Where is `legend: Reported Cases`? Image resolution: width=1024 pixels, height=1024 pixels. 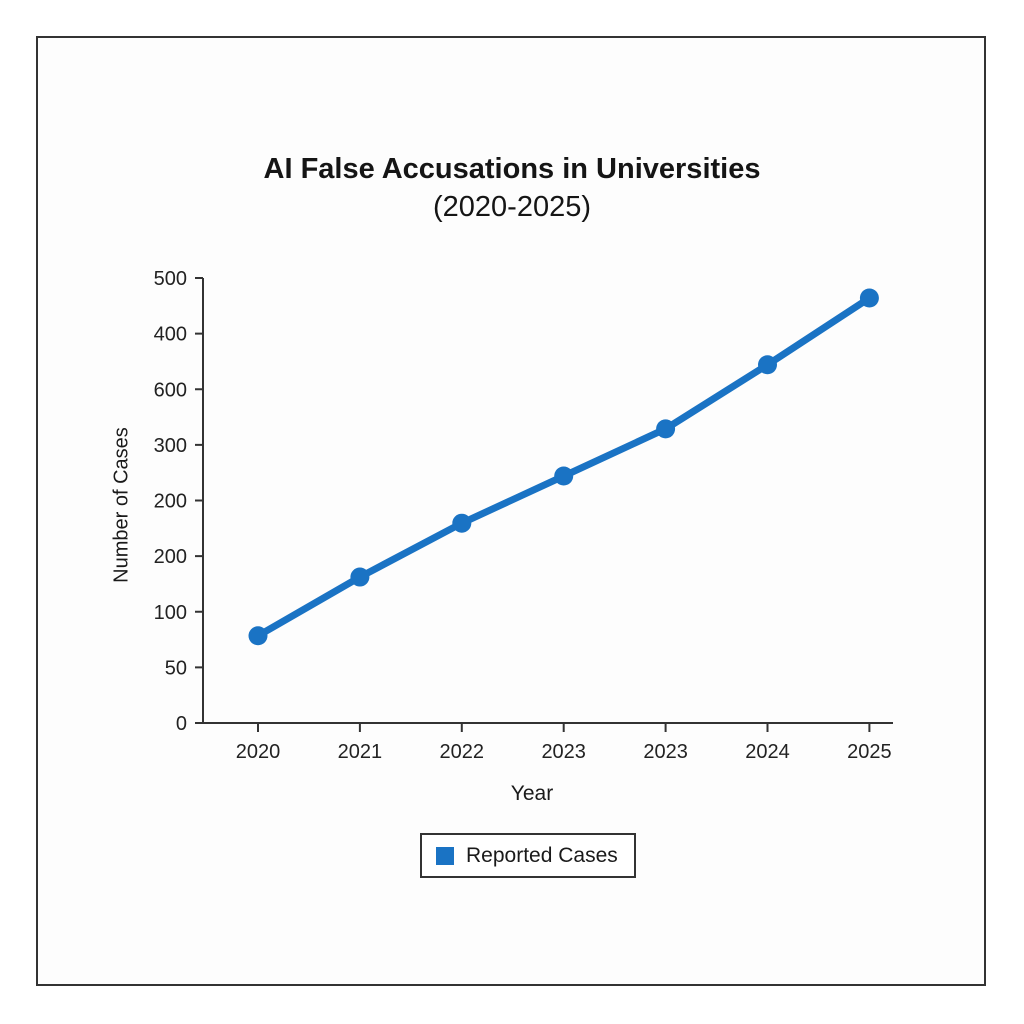
legend: Reported Cases is located at coordinates (528, 855).